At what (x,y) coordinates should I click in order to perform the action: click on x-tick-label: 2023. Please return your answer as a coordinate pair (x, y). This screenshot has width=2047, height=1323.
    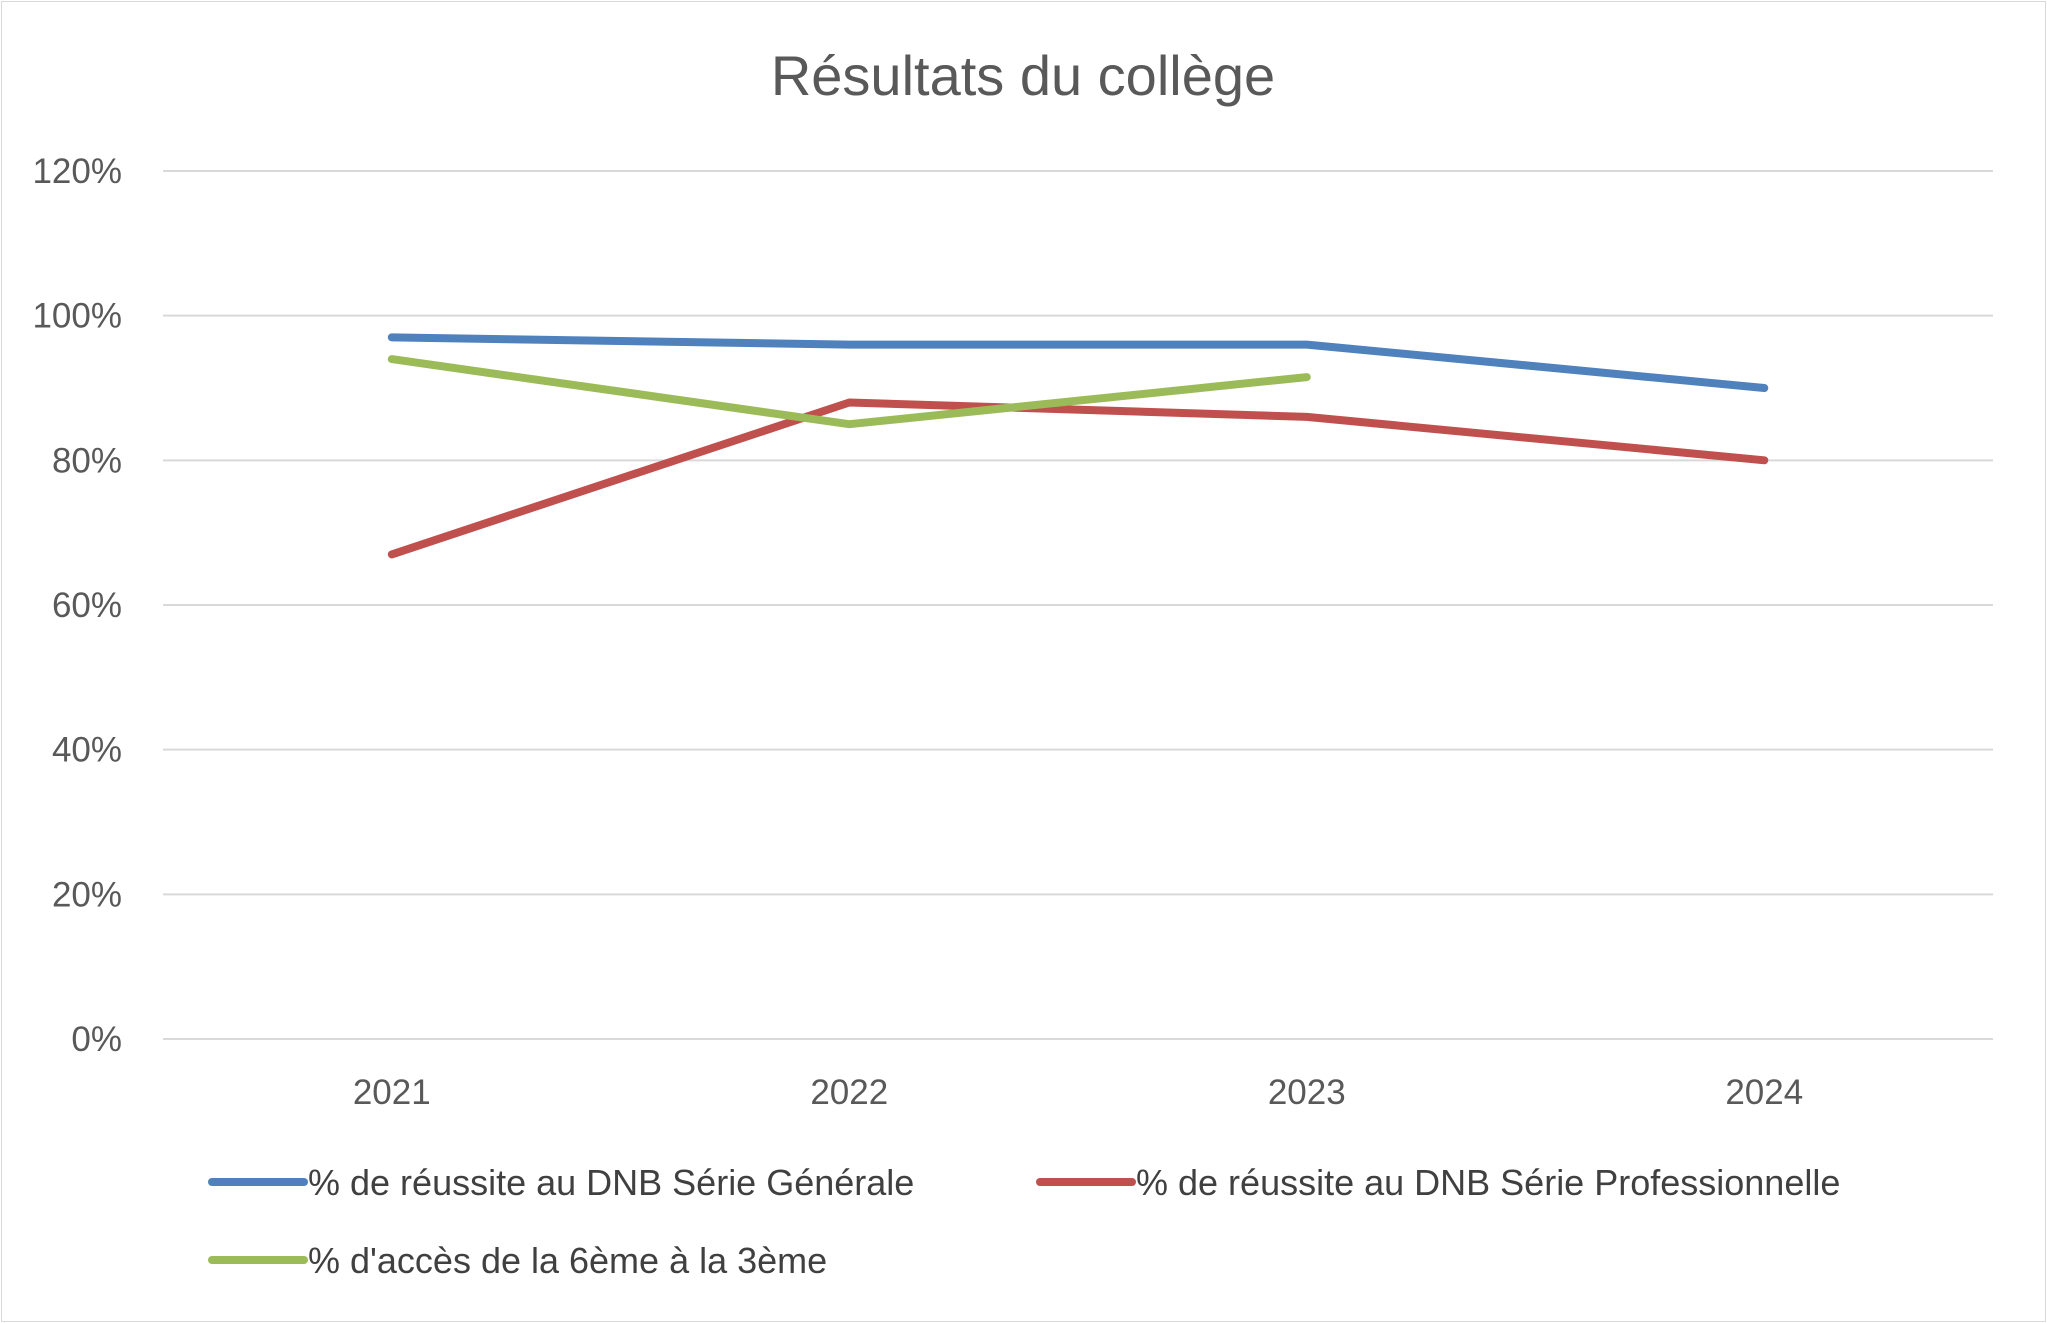
    Looking at the image, I should click on (1307, 1092).